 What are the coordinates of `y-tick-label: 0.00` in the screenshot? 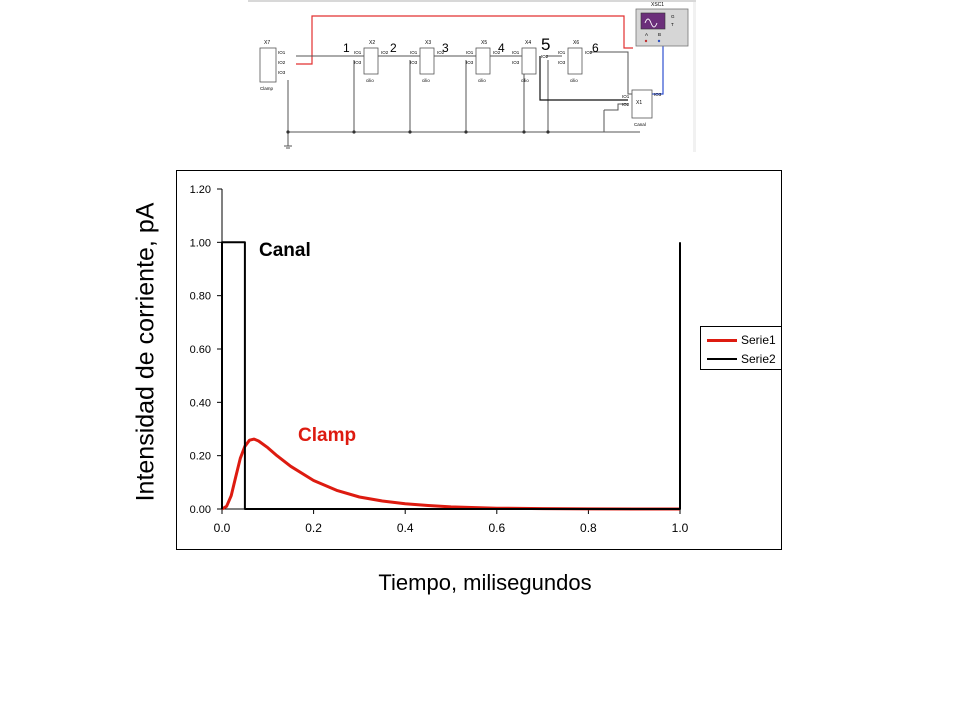 It's located at (200, 510).